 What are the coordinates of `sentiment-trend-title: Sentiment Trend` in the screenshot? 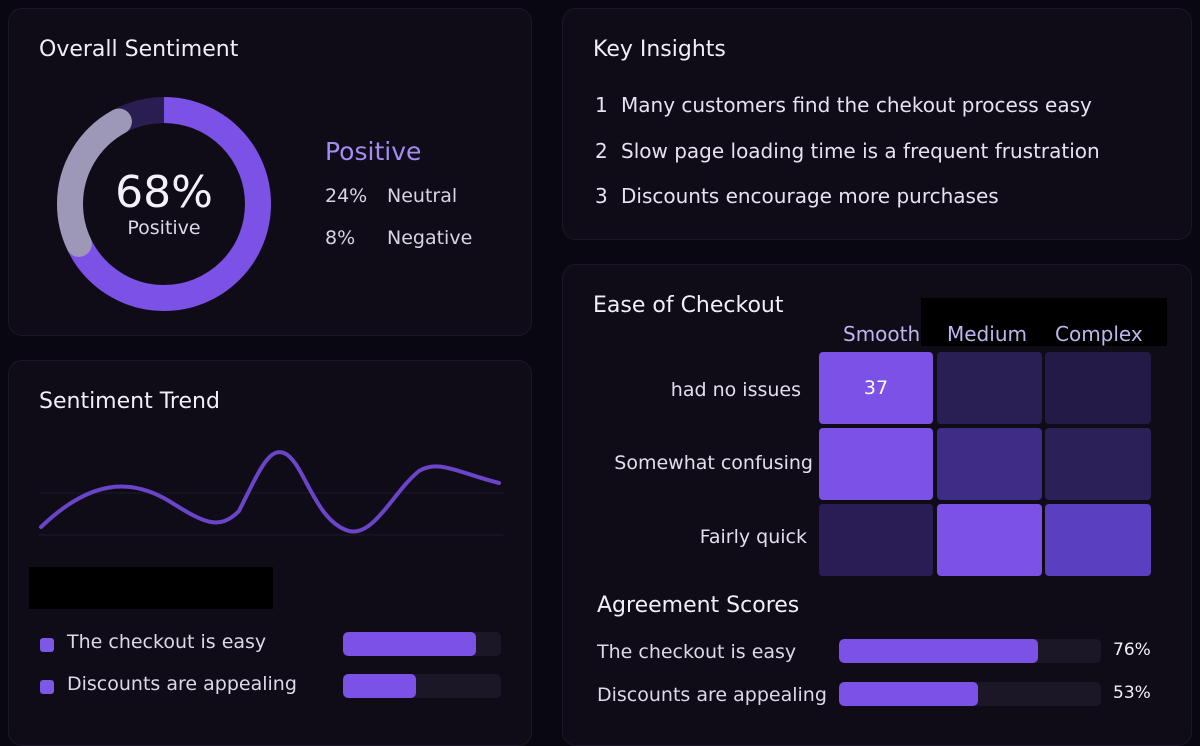 It's located at (129, 401).